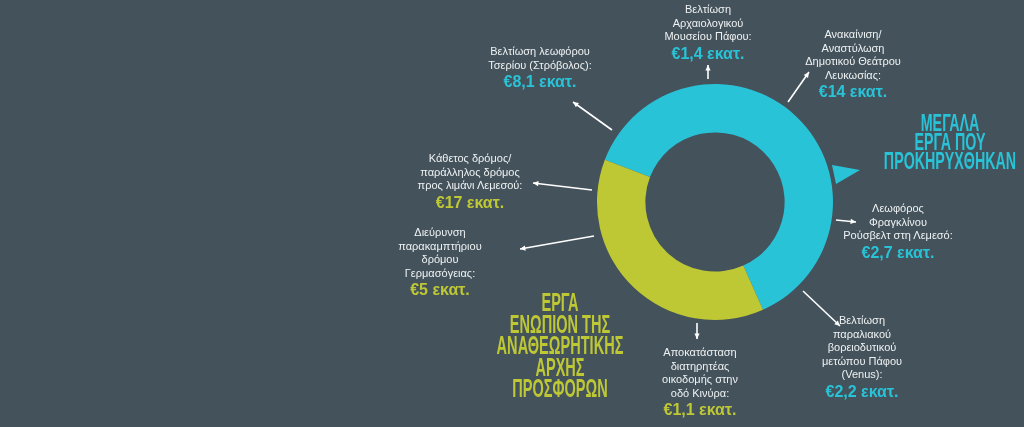 The image size is (1024, 427). I want to click on text: Βελτίωση Αρχαιολογικού Μουσείου Πάφου: €1,4 εκατ., so click(708, 33).